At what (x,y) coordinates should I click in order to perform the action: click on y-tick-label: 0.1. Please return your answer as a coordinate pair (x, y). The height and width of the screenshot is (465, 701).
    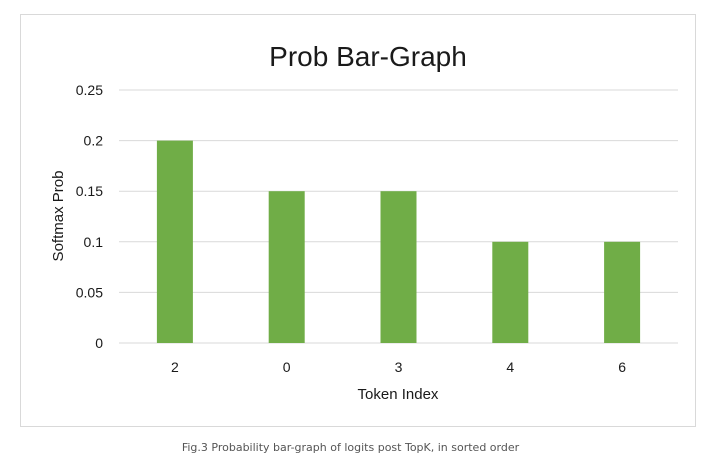
    Looking at the image, I should click on (94, 242).